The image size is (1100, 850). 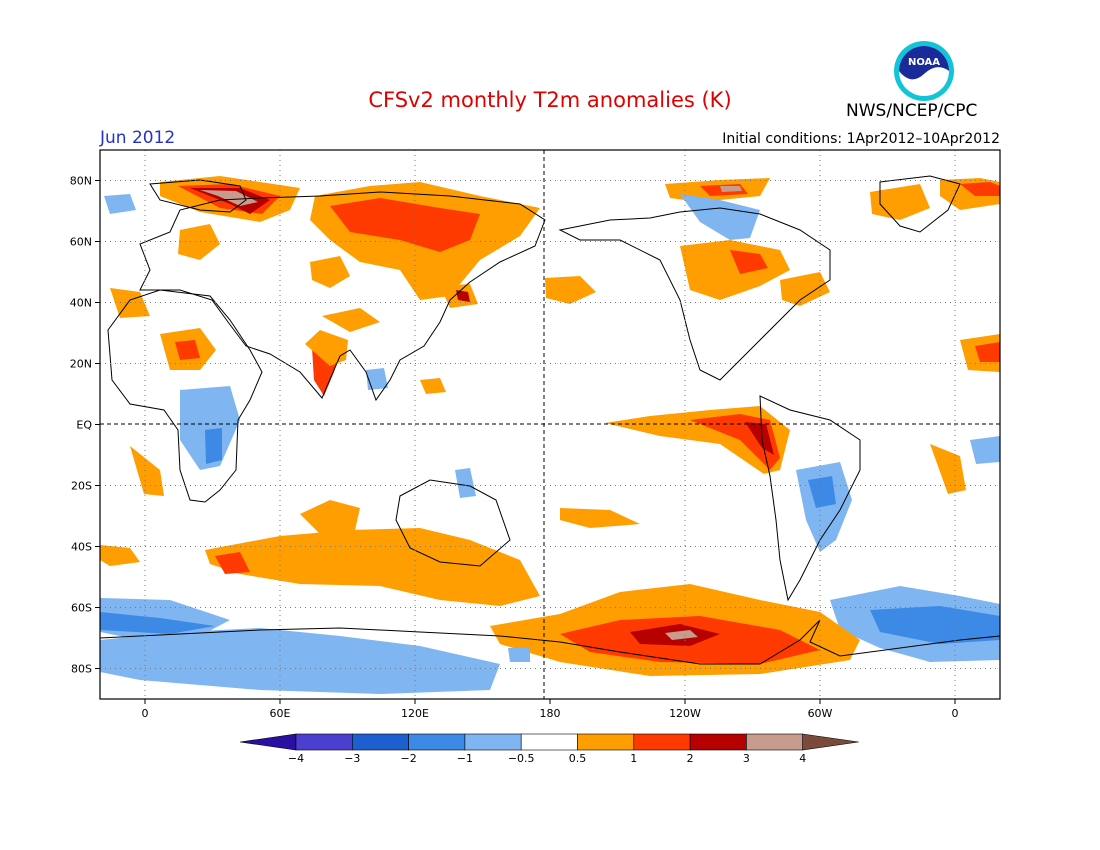 What do you see at coordinates (408, 758) in the screenshot?
I see `colorbar-label: −2` at bounding box center [408, 758].